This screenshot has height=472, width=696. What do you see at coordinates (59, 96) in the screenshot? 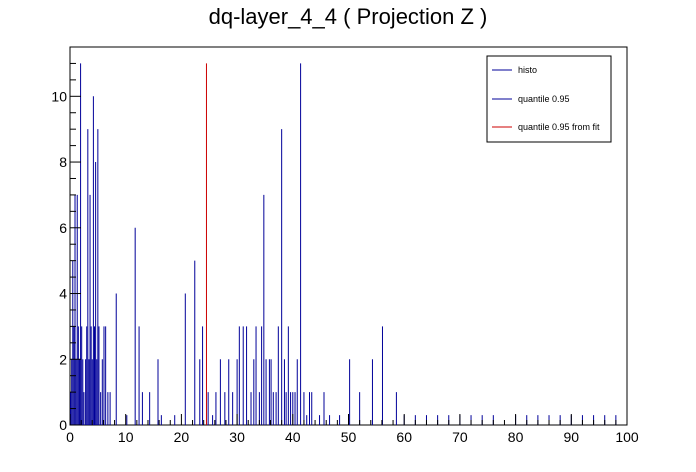
I see `y-tick-label: 10` at bounding box center [59, 96].